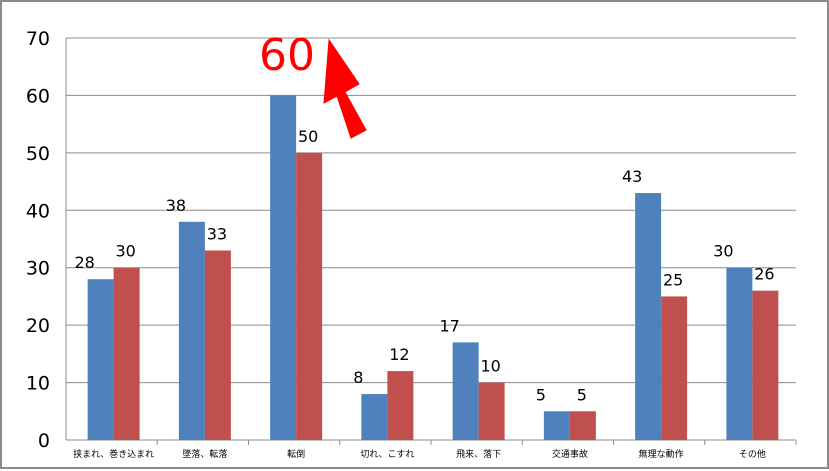 The width and height of the screenshot is (829, 471). I want to click on data-label-series-2: 5, so click(582, 394).